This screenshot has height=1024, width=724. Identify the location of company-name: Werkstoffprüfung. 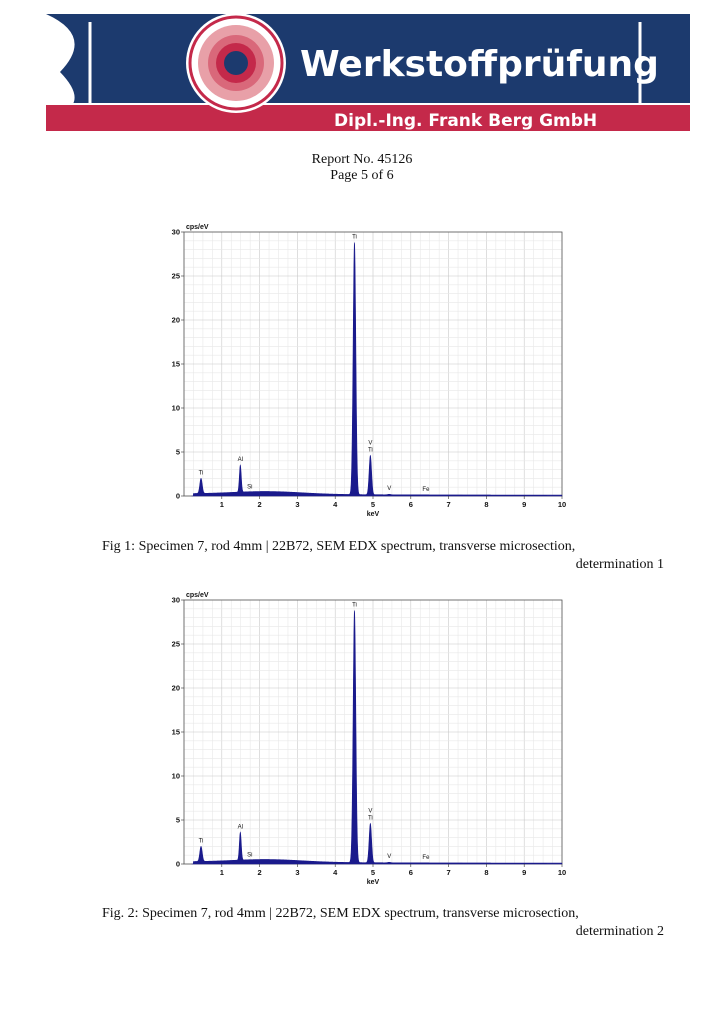
(479, 64).